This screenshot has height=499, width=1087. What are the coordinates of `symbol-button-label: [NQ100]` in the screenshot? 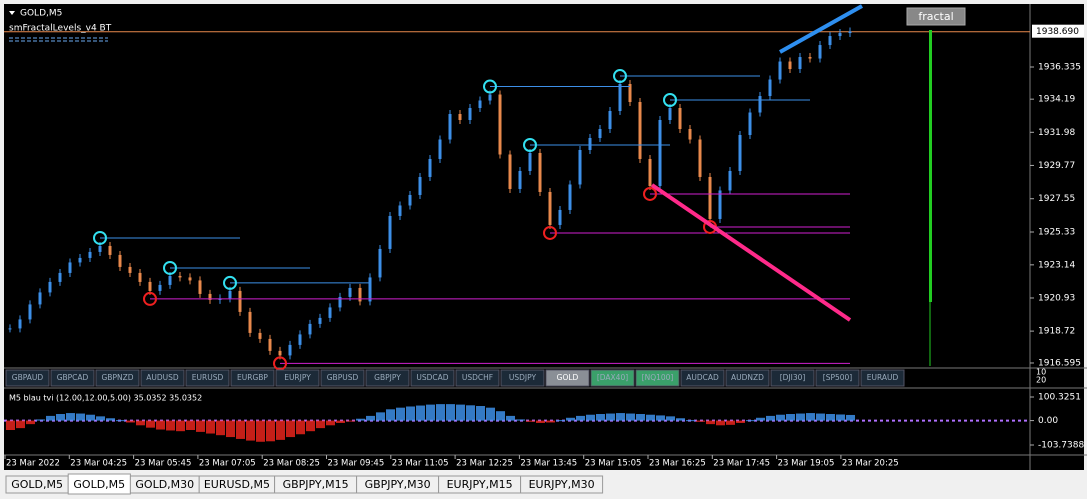 It's located at (658, 377).